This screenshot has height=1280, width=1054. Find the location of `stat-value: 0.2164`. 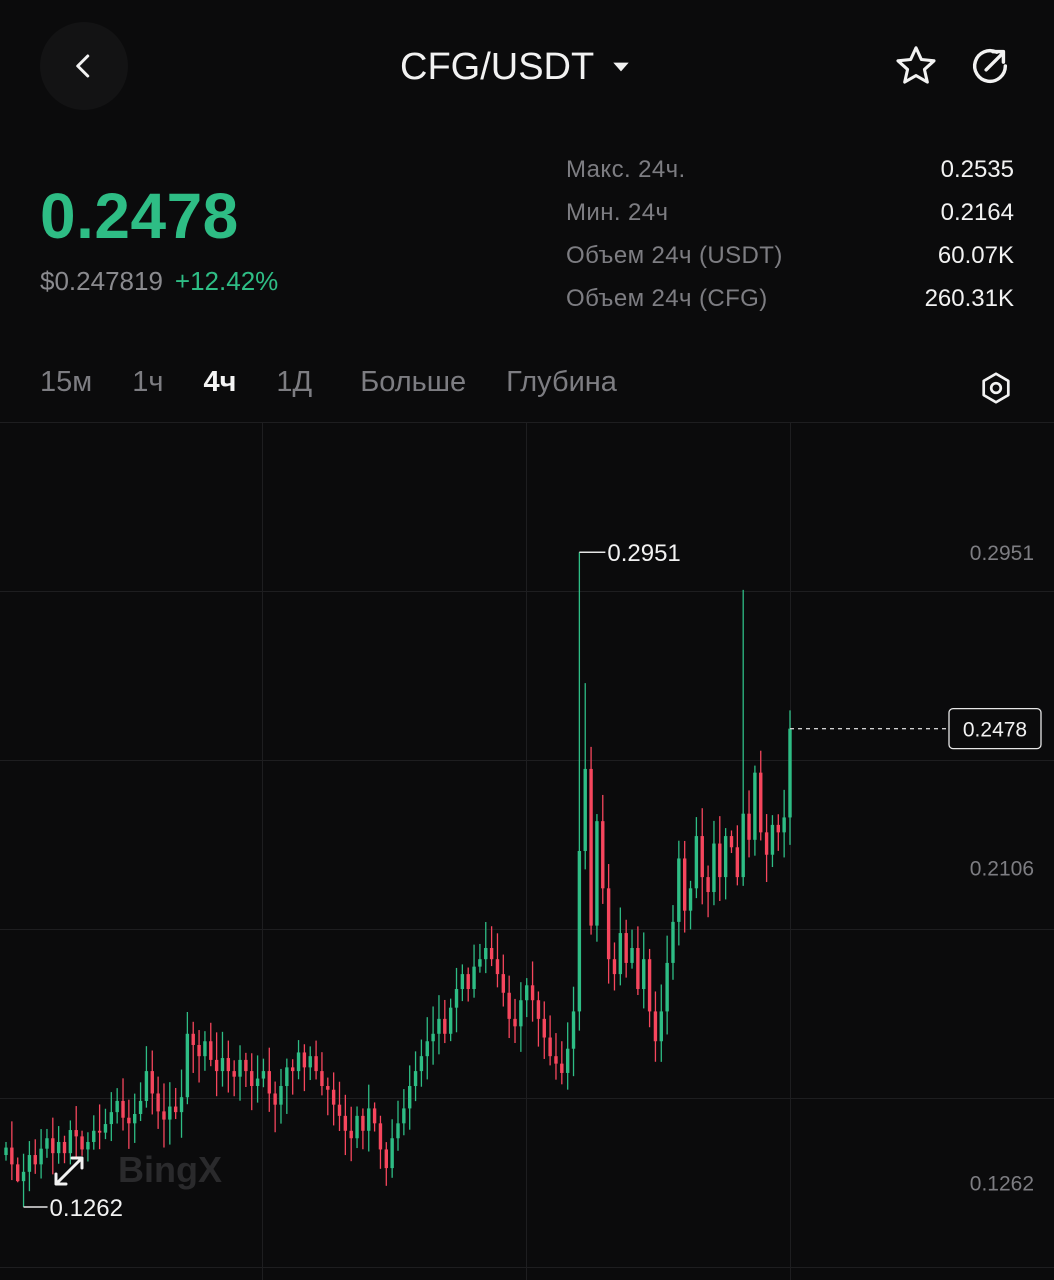

stat-value: 0.2164 is located at coordinates (977, 212).